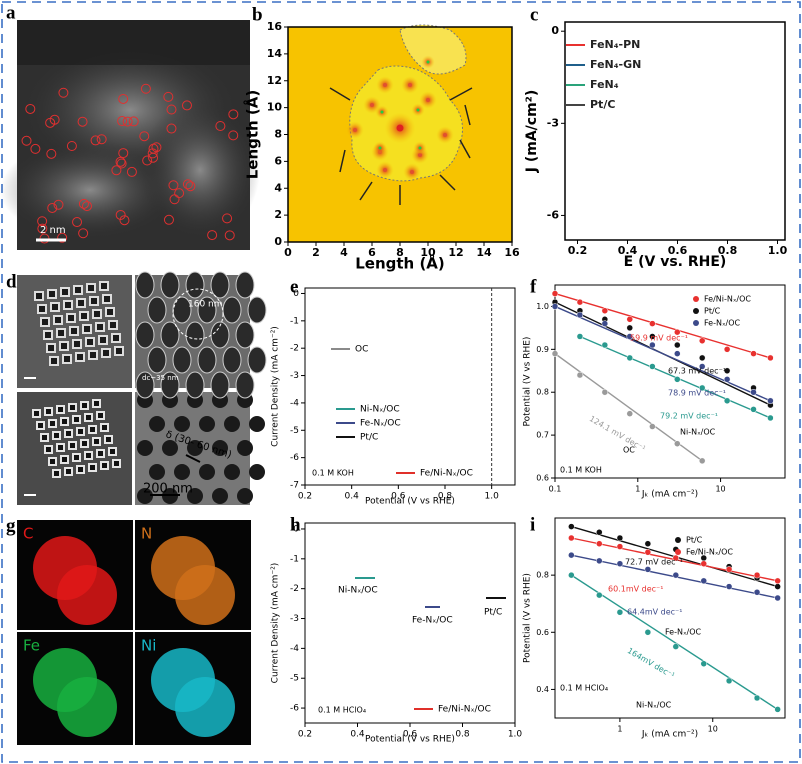 The height and width of the screenshot is (764, 802). Describe the element at coordinates (542, 478) in the screenshot. I see `y-tick-label: 0.6` at that location.